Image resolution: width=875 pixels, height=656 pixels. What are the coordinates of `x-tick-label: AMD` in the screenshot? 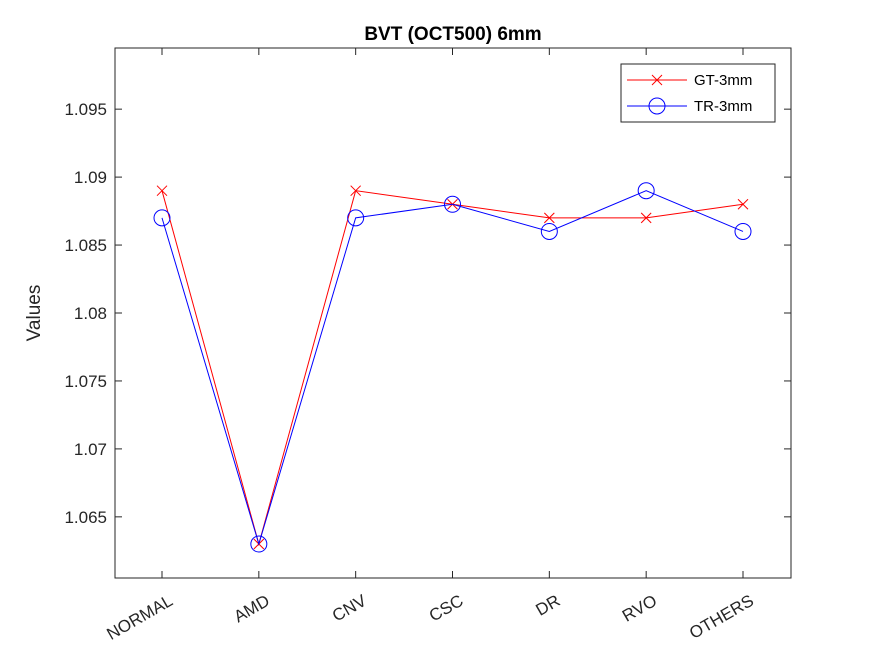 It's located at (252, 608).